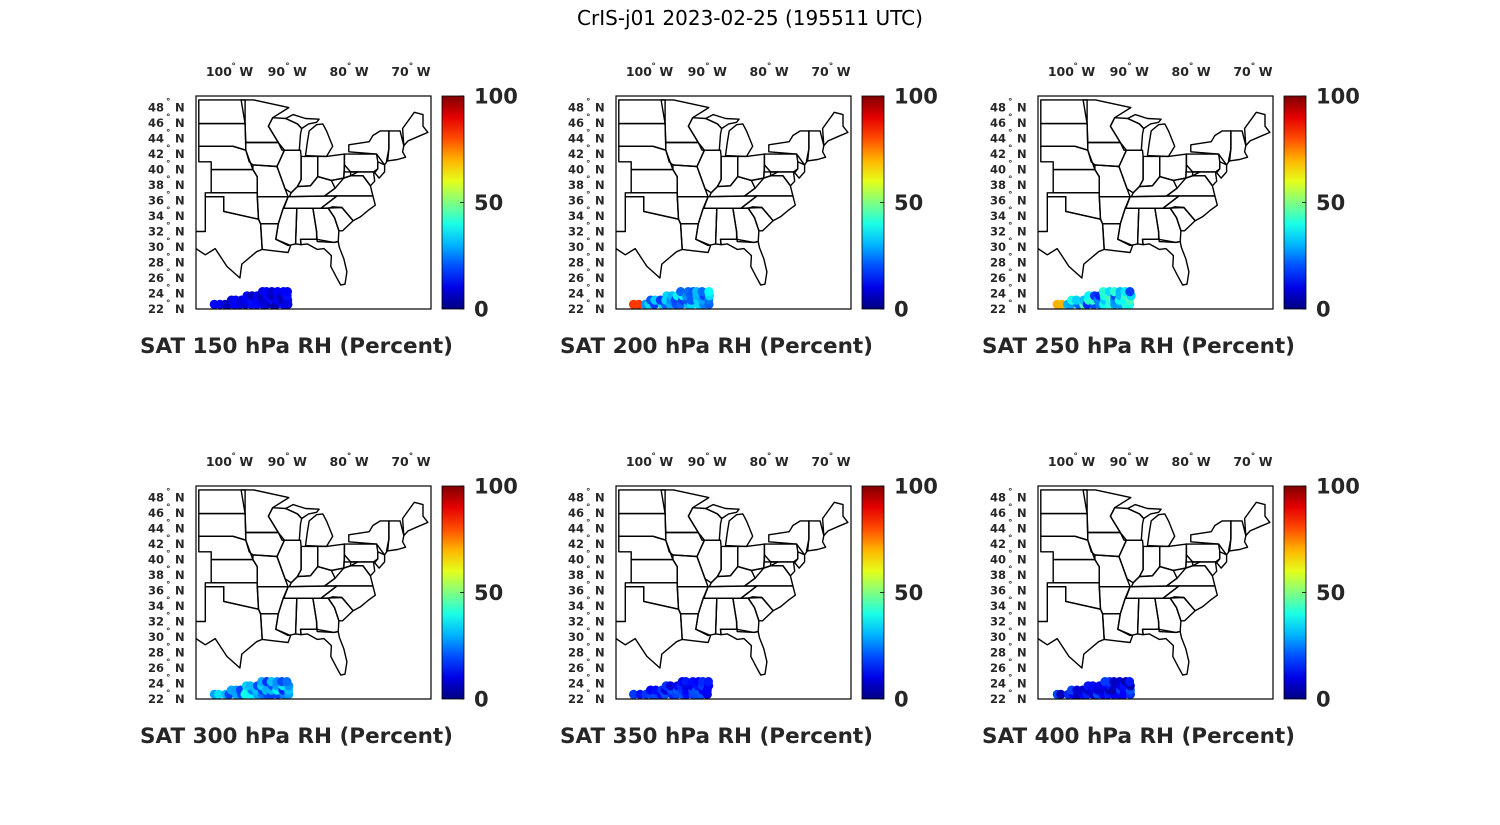  I want to click on lat-tick-label: 22, so click(998, 309).